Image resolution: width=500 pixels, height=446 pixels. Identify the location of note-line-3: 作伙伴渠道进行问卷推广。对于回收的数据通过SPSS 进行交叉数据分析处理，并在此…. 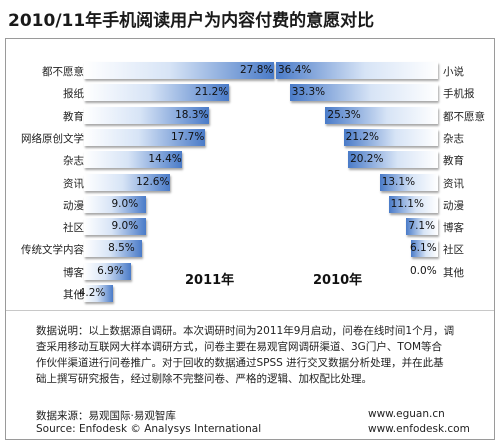
(240, 363).